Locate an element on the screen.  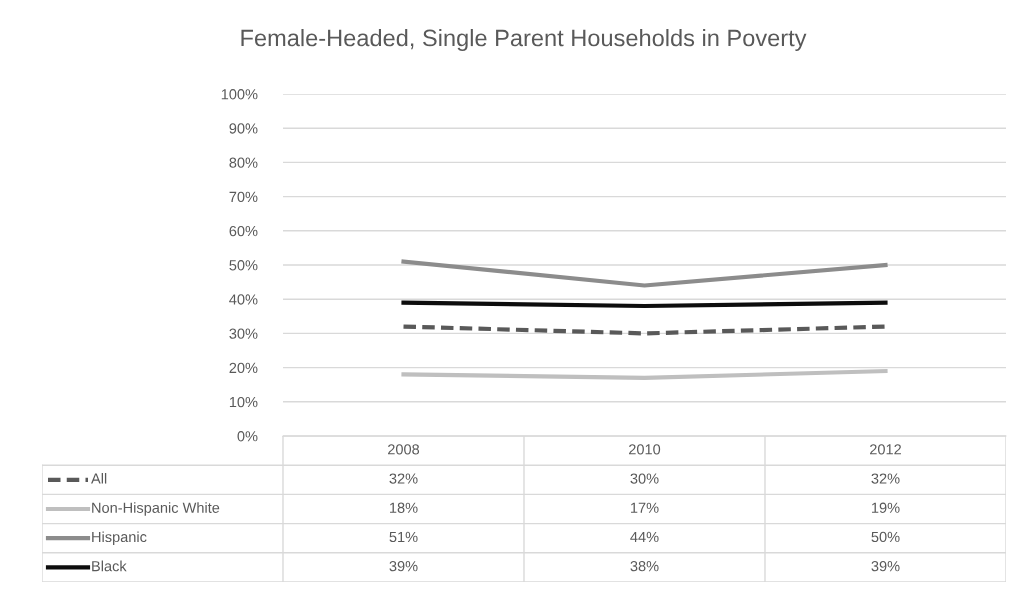
y-tick-label: 0% is located at coordinates (247, 436).